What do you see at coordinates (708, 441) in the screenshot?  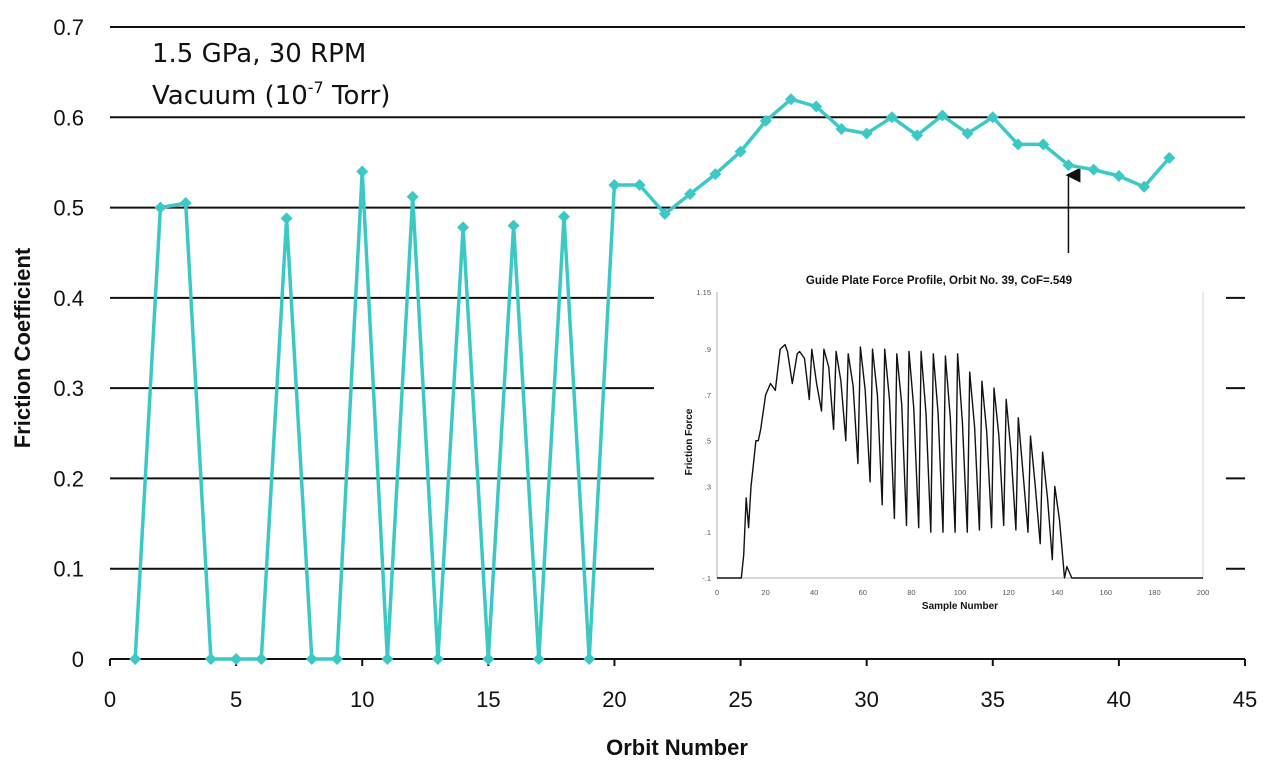 I see `inset-y-tick-label: .5` at bounding box center [708, 441].